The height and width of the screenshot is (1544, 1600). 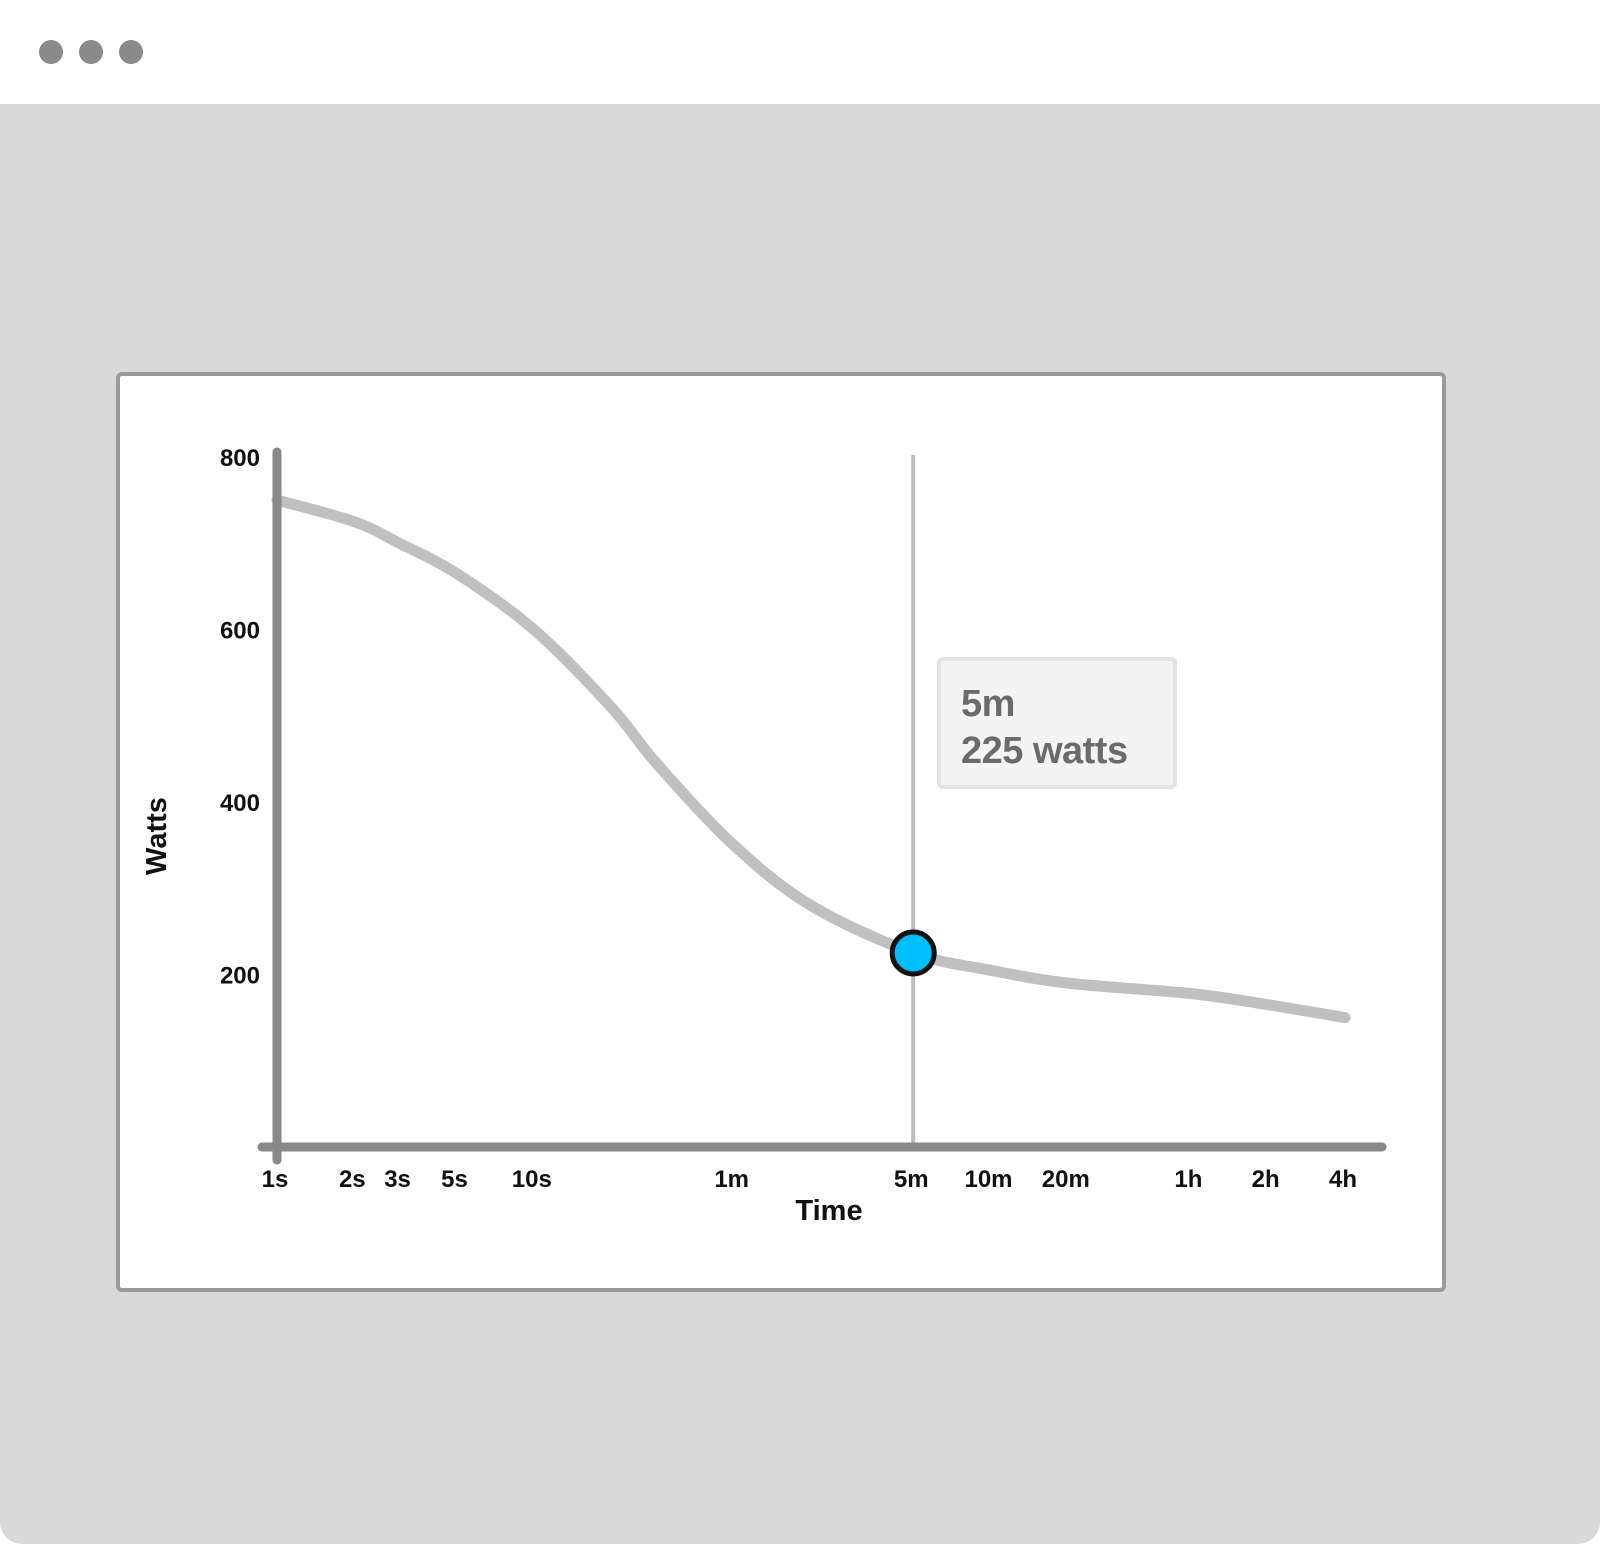 I want to click on y-tick-label: 600, so click(x=240, y=631).